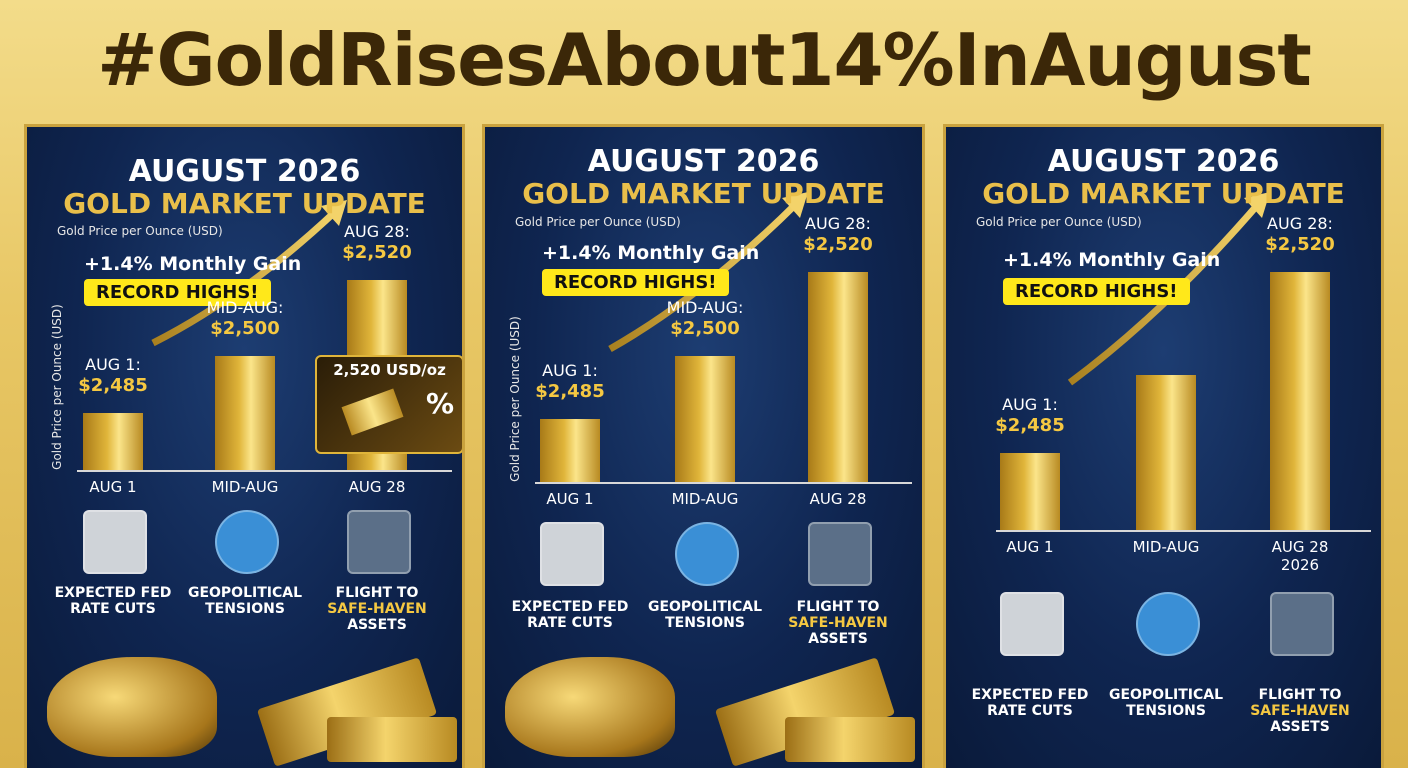 The height and width of the screenshot is (768, 1408). Describe the element at coordinates (389, 370) in the screenshot. I see `badge-text: 2,520 USD/oz` at that location.